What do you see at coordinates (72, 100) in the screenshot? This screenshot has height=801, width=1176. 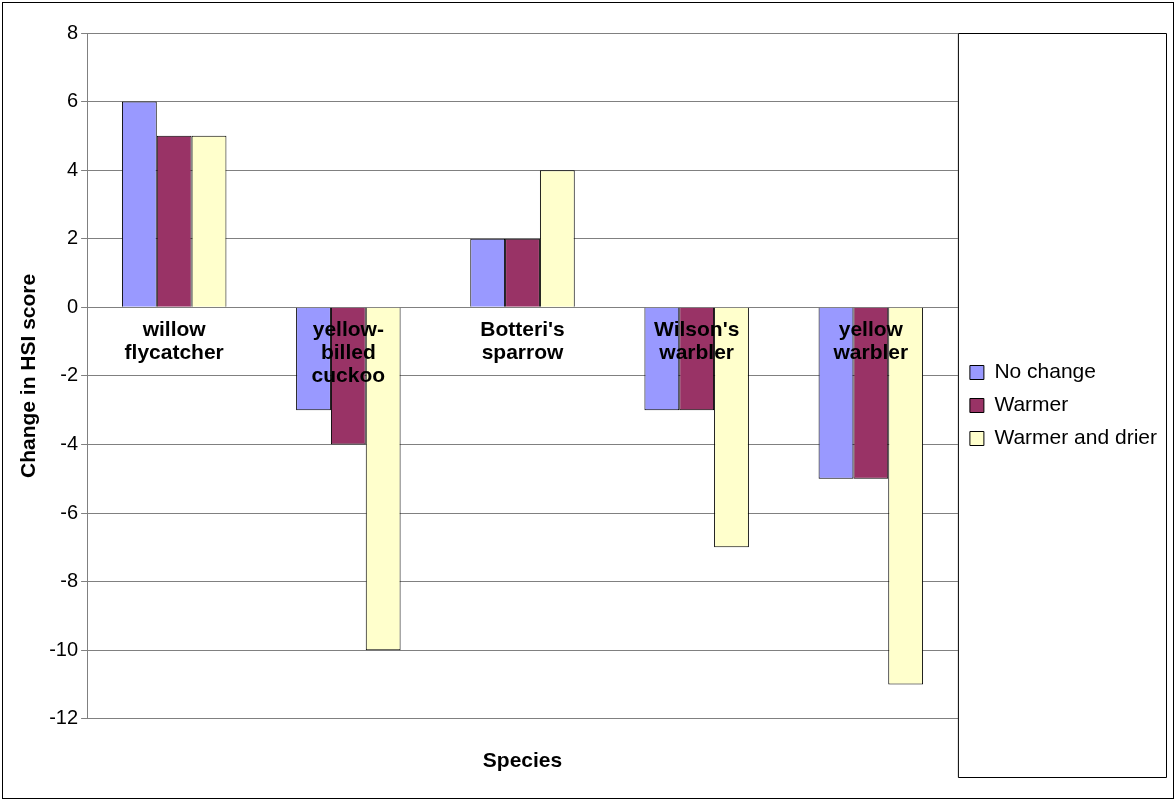 I see `y-tick-label: 6` at bounding box center [72, 100].